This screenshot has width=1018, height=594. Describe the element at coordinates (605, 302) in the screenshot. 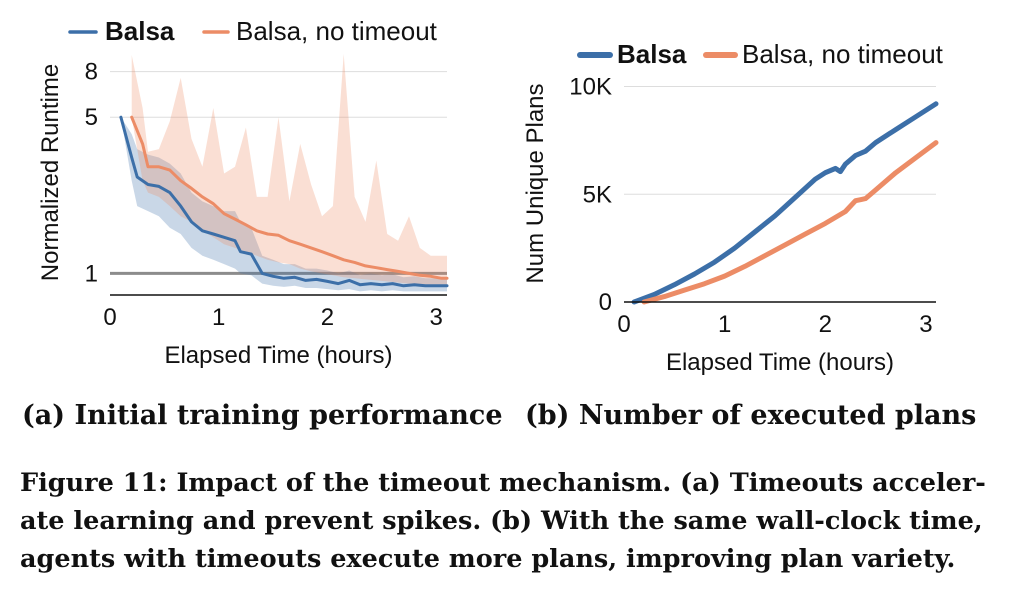

I see `y-tick-label: 0` at that location.